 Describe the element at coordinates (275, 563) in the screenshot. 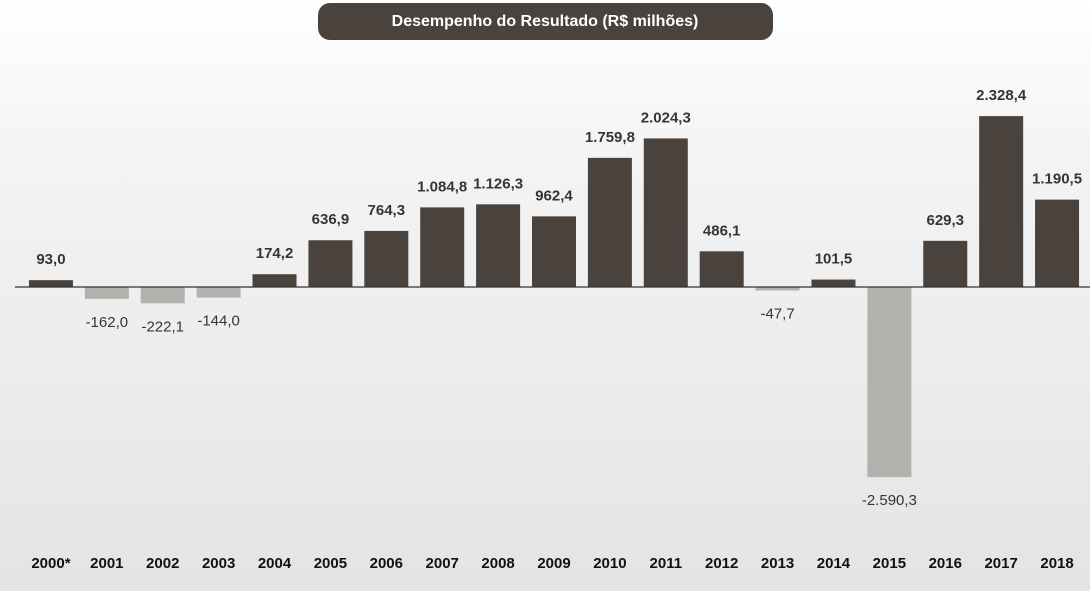

I see `x-tick-label: 2004` at that location.